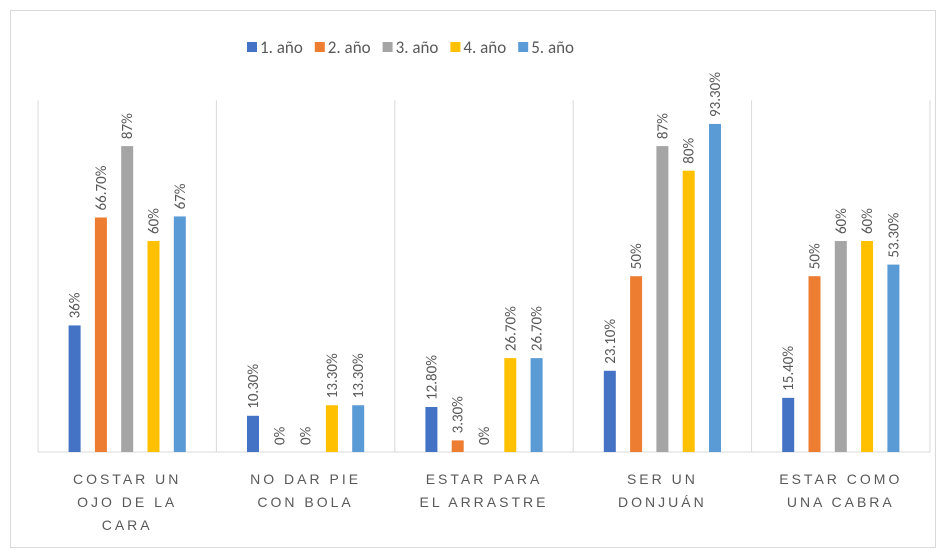 The image size is (946, 553). Describe the element at coordinates (181, 196) in the screenshot. I see `value-label: 67%` at that location.